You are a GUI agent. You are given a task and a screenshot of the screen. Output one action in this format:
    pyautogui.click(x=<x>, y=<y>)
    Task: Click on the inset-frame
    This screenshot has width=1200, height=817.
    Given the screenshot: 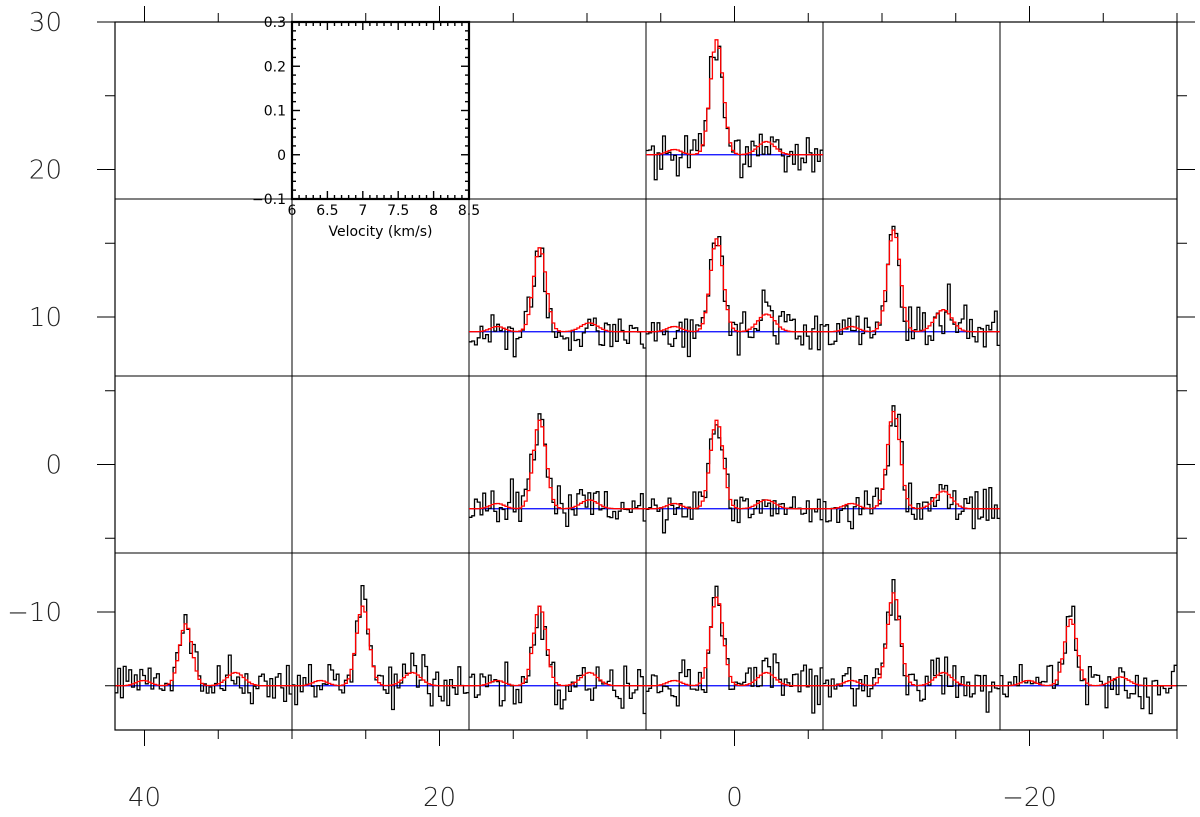 What is the action you would take?
    pyautogui.click(x=380, y=110)
    